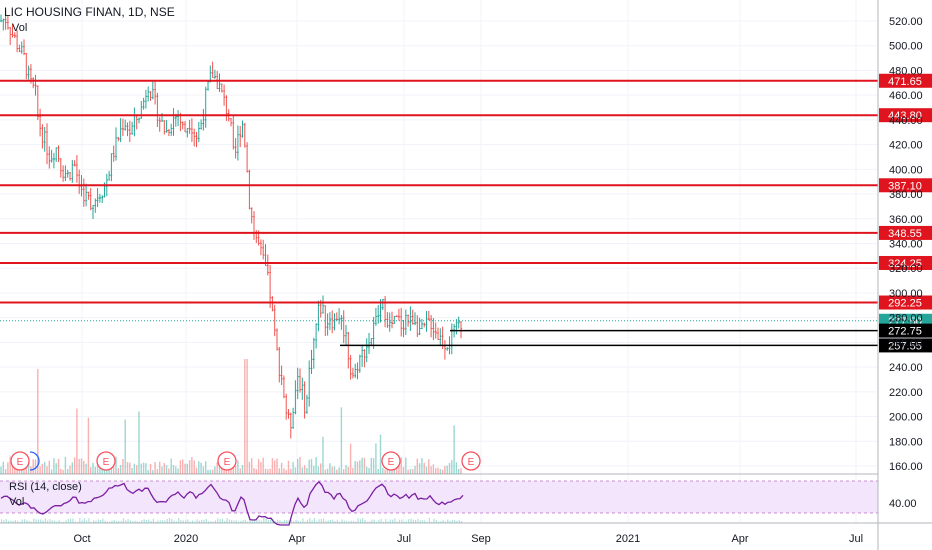 Image resolution: width=932 pixels, height=550 pixels. I want to click on chart-title: LIC HOUSING FINAN, 1D, NSE, so click(89, 12).